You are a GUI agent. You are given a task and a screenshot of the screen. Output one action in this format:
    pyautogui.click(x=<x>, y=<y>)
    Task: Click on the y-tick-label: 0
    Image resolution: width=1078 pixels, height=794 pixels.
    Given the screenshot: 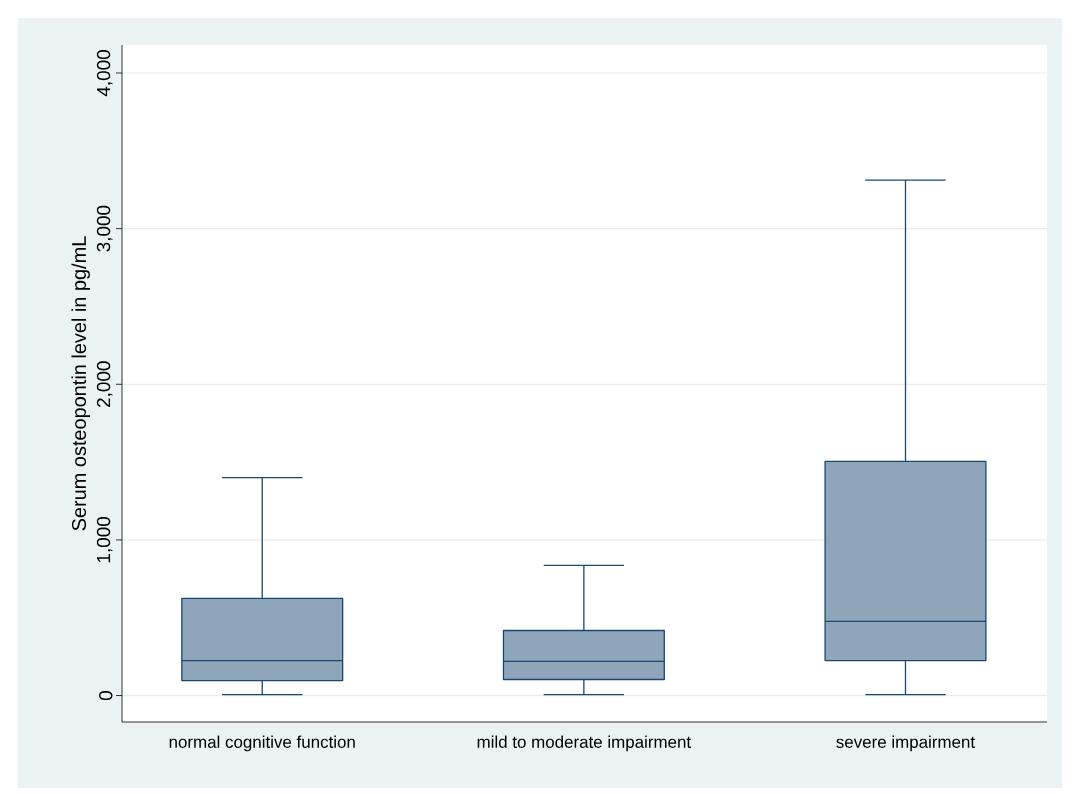 What is the action you would take?
    pyautogui.click(x=106, y=696)
    